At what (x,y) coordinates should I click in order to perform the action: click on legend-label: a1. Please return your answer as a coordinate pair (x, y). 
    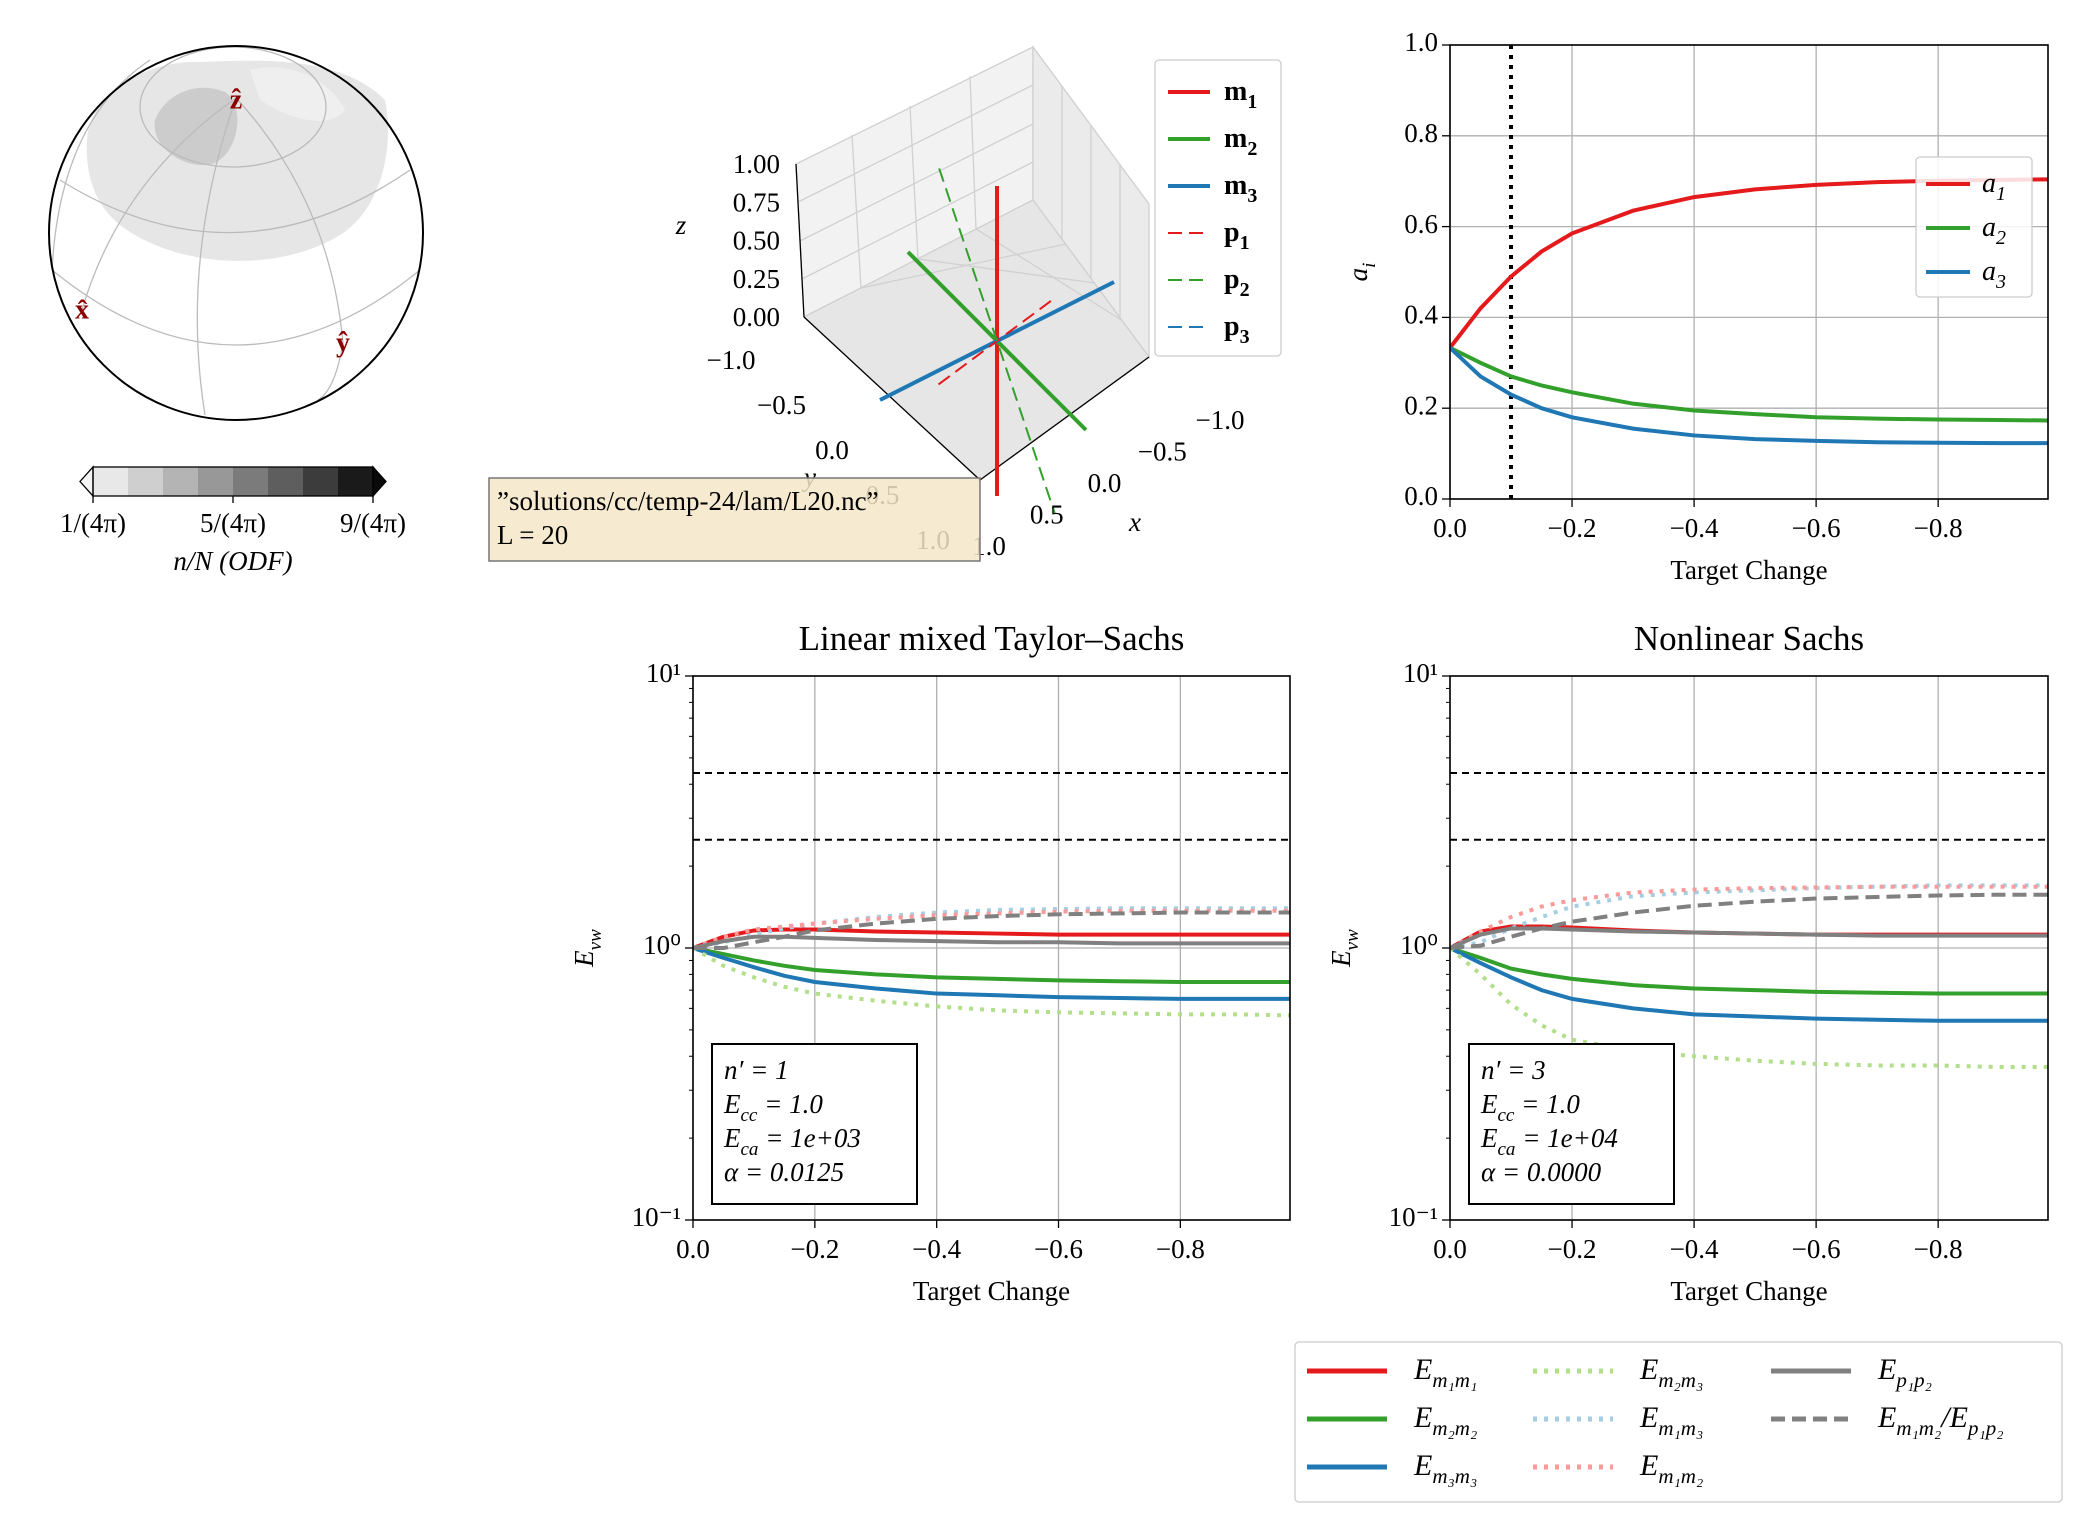
    Looking at the image, I should click on (1994, 186).